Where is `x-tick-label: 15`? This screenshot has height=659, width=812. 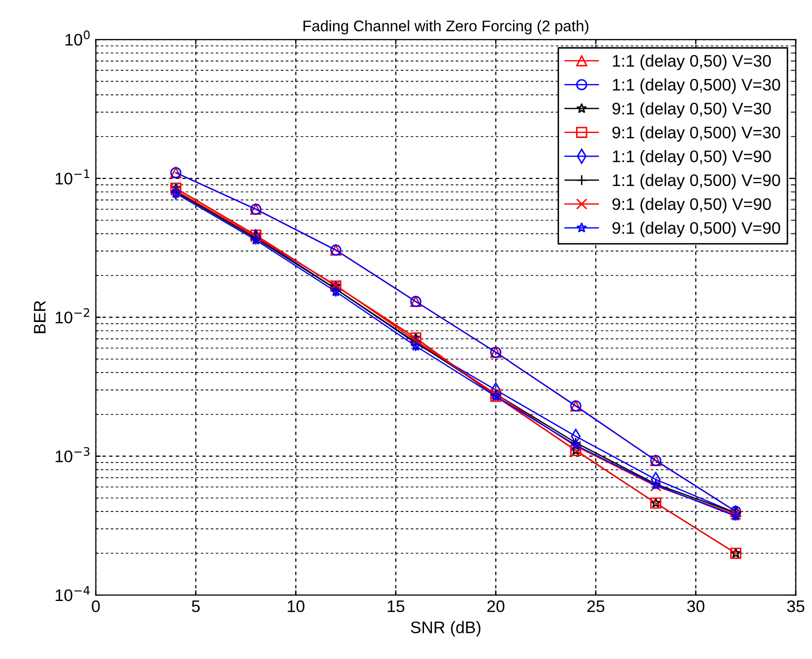
x-tick-label: 15 is located at coordinates (396, 606).